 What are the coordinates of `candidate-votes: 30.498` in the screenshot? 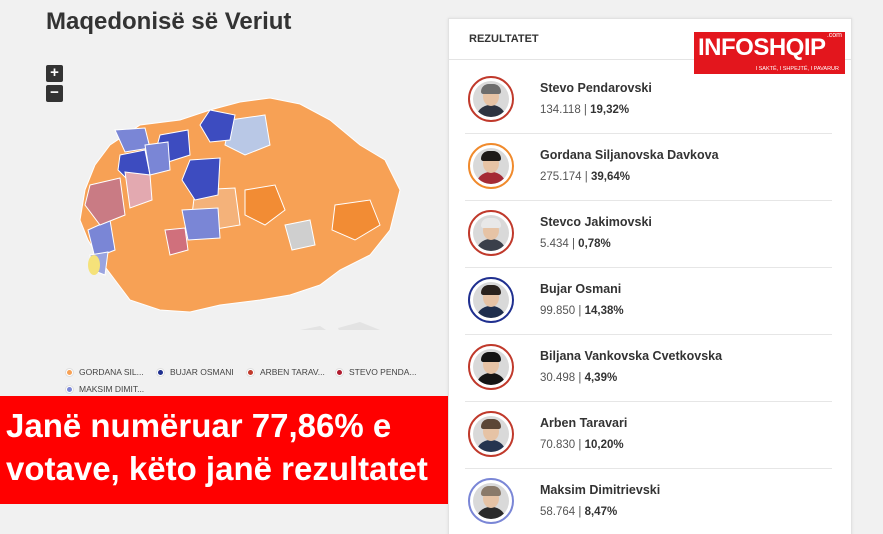 It's located at (558, 378).